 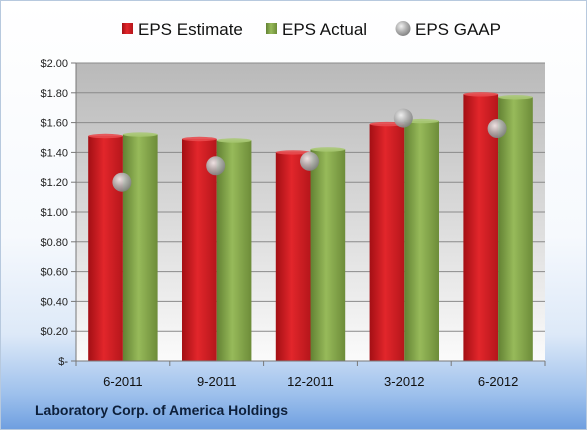 What do you see at coordinates (54, 94) in the screenshot?
I see `y-tick-label: $1.80` at bounding box center [54, 94].